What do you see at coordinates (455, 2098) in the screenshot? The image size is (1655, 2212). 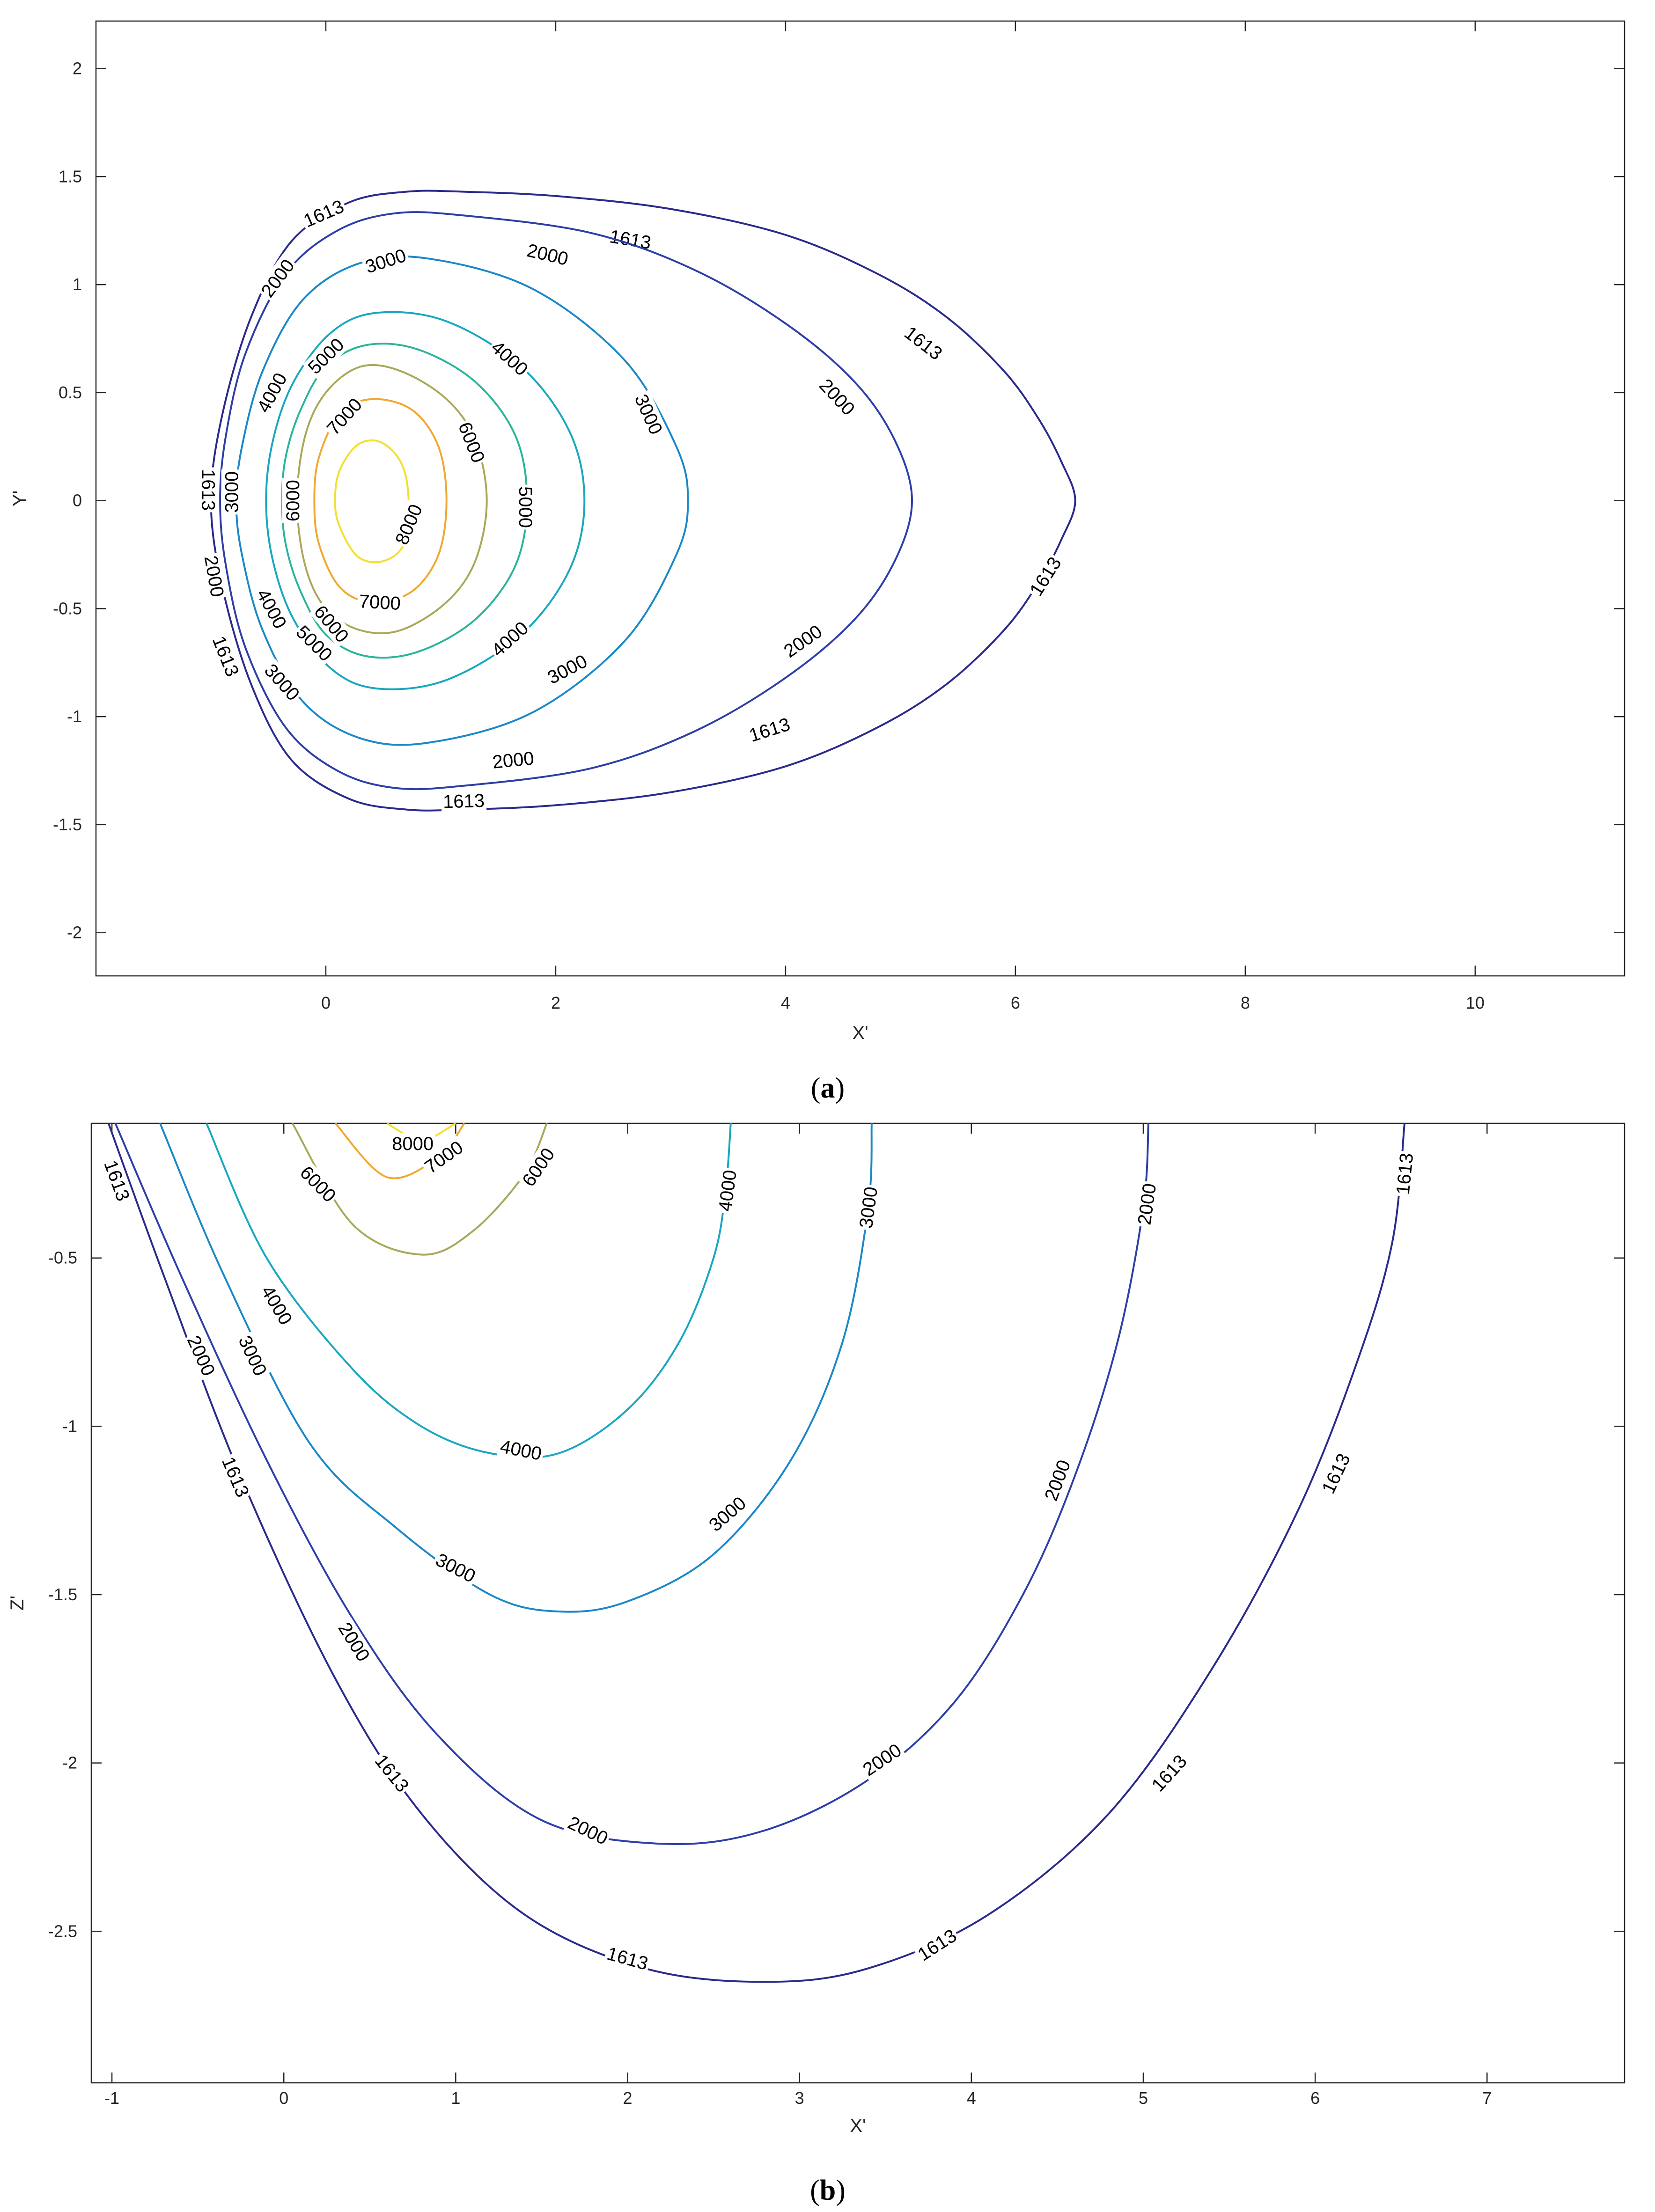 I see `x-tick-label: 1` at bounding box center [455, 2098].